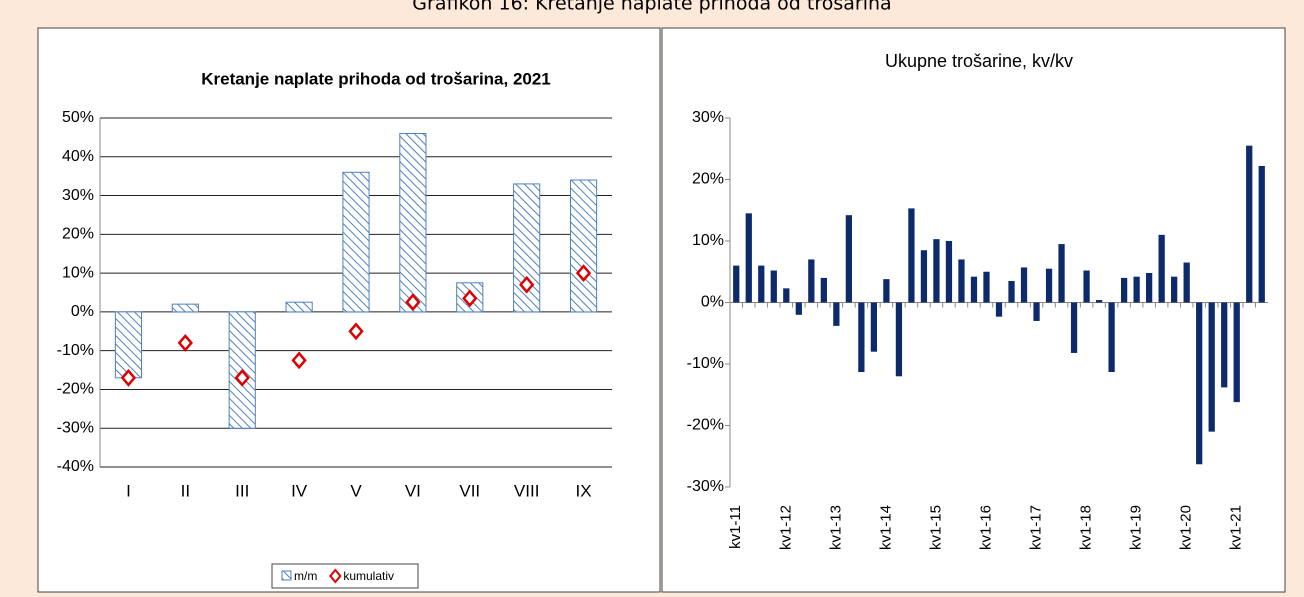 This screenshot has height=597, width=1304. What do you see at coordinates (368, 576) in the screenshot?
I see `legend-label: kumulativ` at bounding box center [368, 576].